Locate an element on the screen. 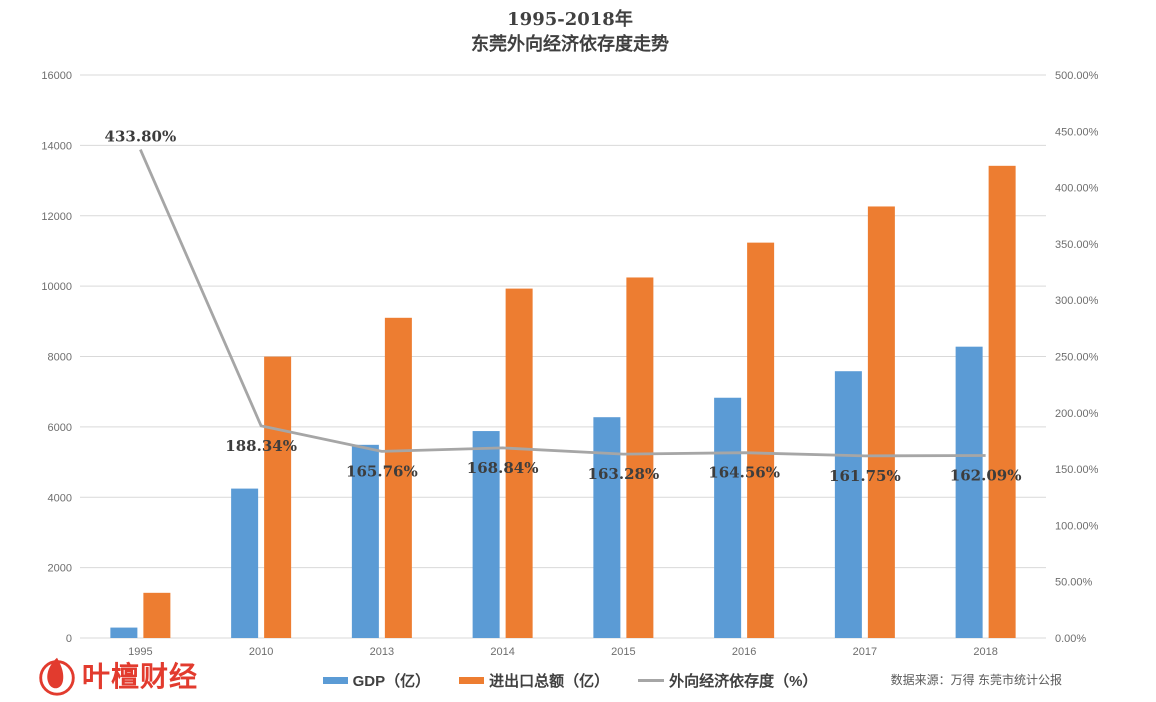  legend-item-gdp: GDP（亿） is located at coordinates (376, 680).